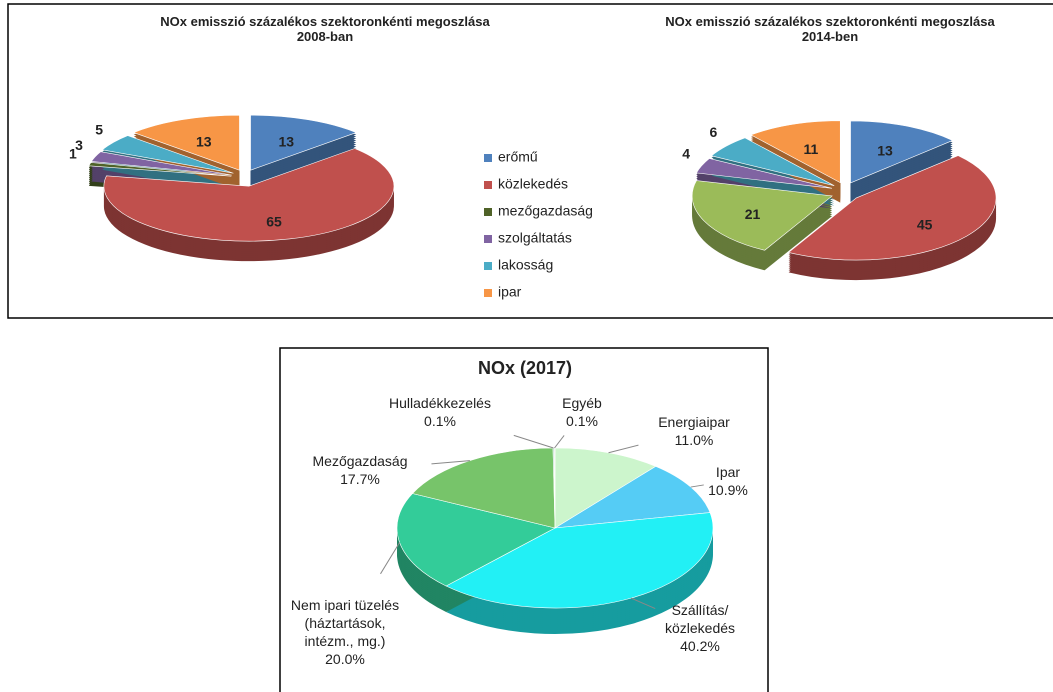 The image size is (1053, 692). I want to click on category-label: Ipar, so click(728, 472).